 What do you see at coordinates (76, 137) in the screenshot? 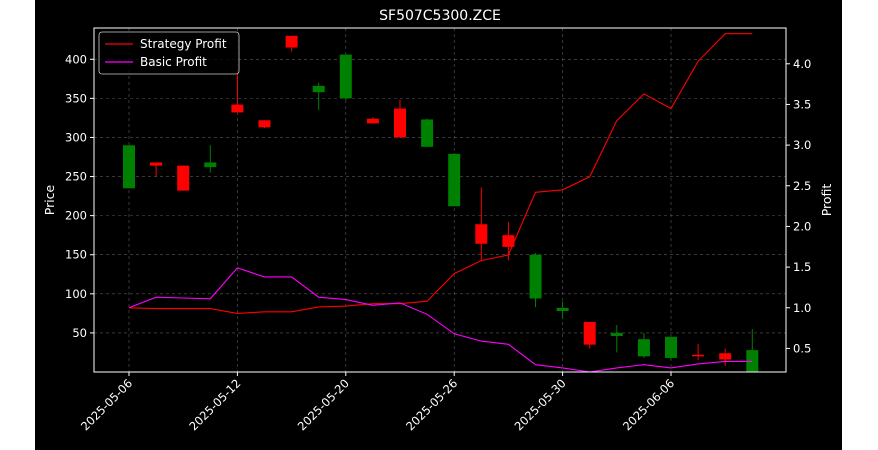
I see `y-tick-label: 300` at bounding box center [76, 137].